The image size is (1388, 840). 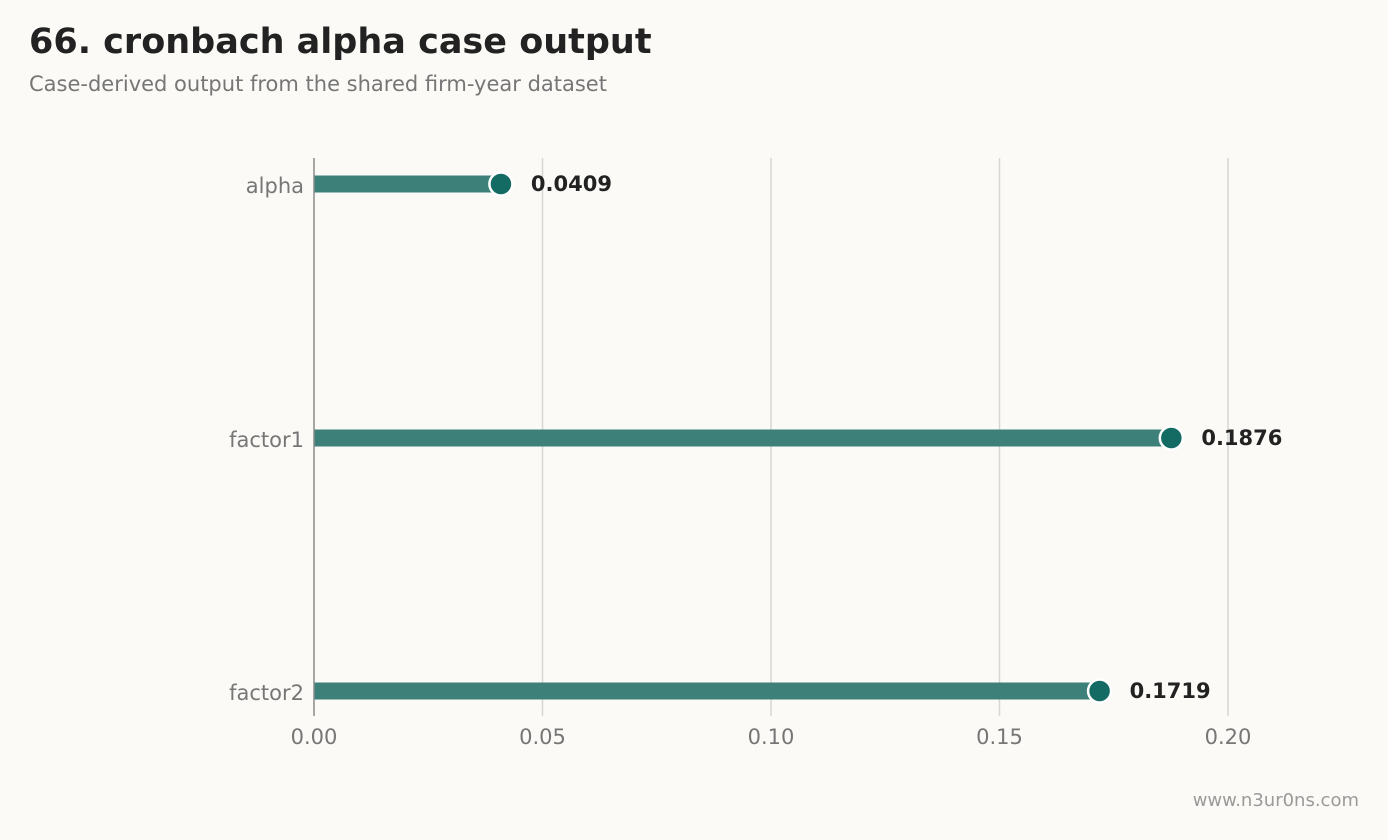 I want to click on y-category-label: factor1, so click(x=266, y=440).